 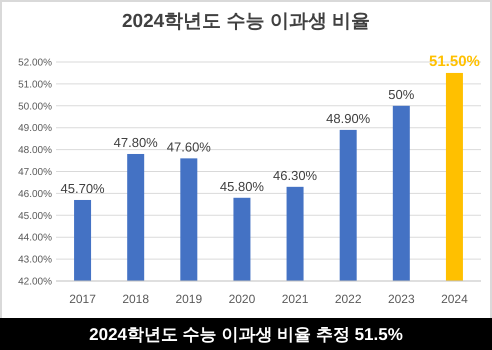 What do you see at coordinates (189, 146) in the screenshot?
I see `data-label: 47.60%` at bounding box center [189, 146].